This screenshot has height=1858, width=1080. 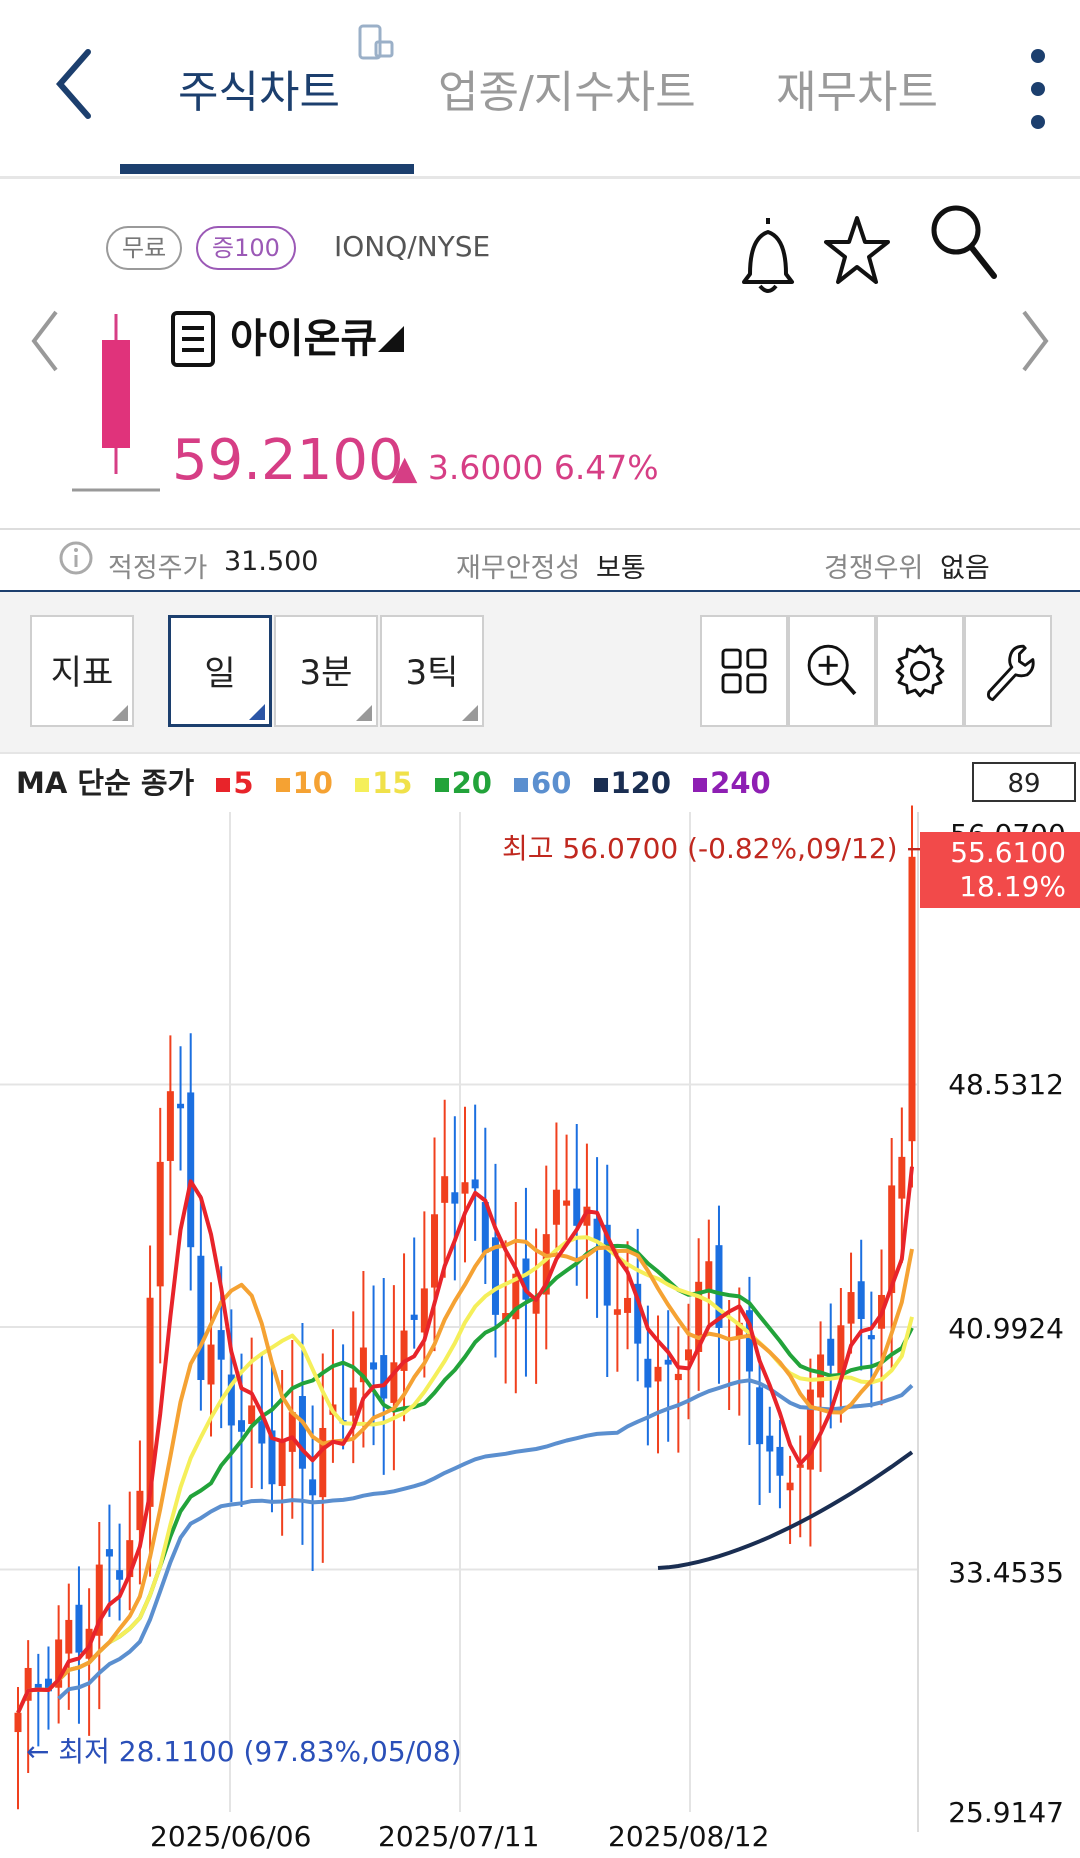 I want to click on tools-button, so click(x=1008, y=671).